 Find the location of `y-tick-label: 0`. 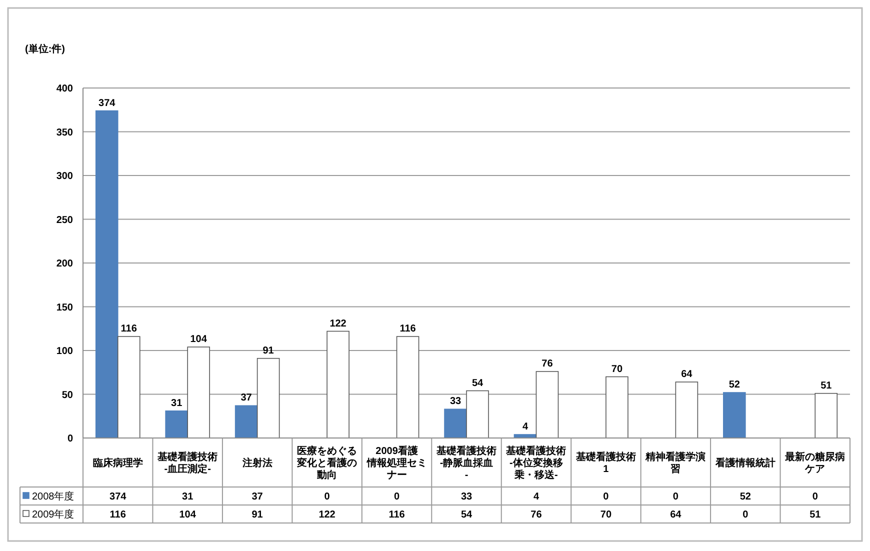

y-tick-label: 0 is located at coordinates (70, 439).